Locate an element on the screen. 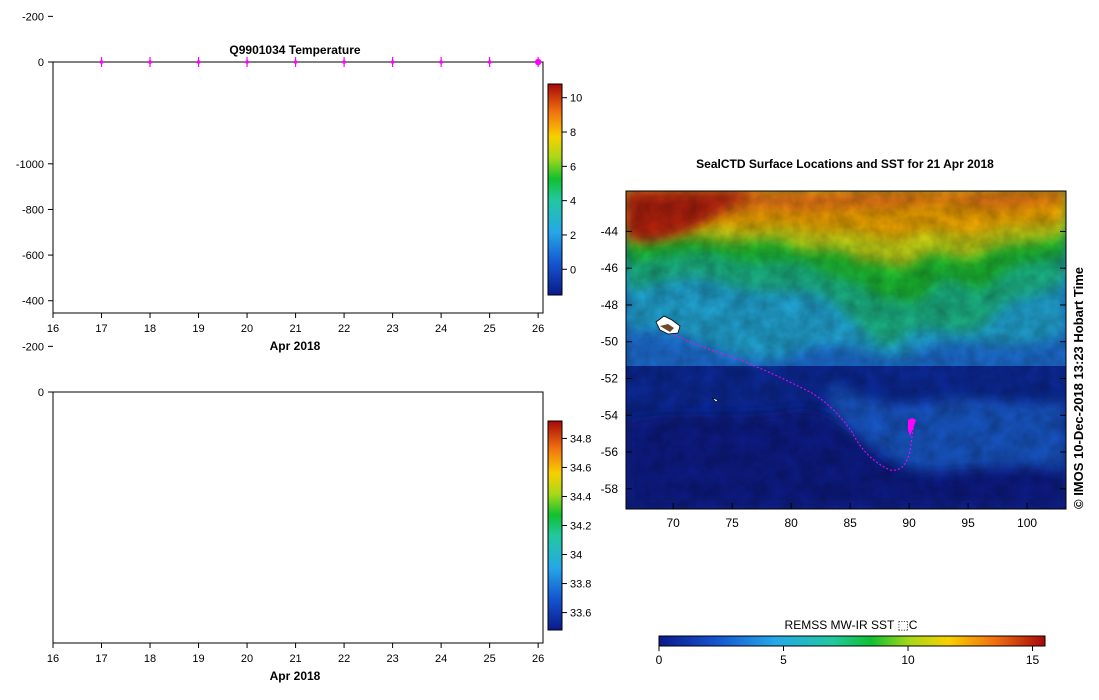 The image size is (1099, 700). lat-tick-label: -46 is located at coordinates (610, 268).